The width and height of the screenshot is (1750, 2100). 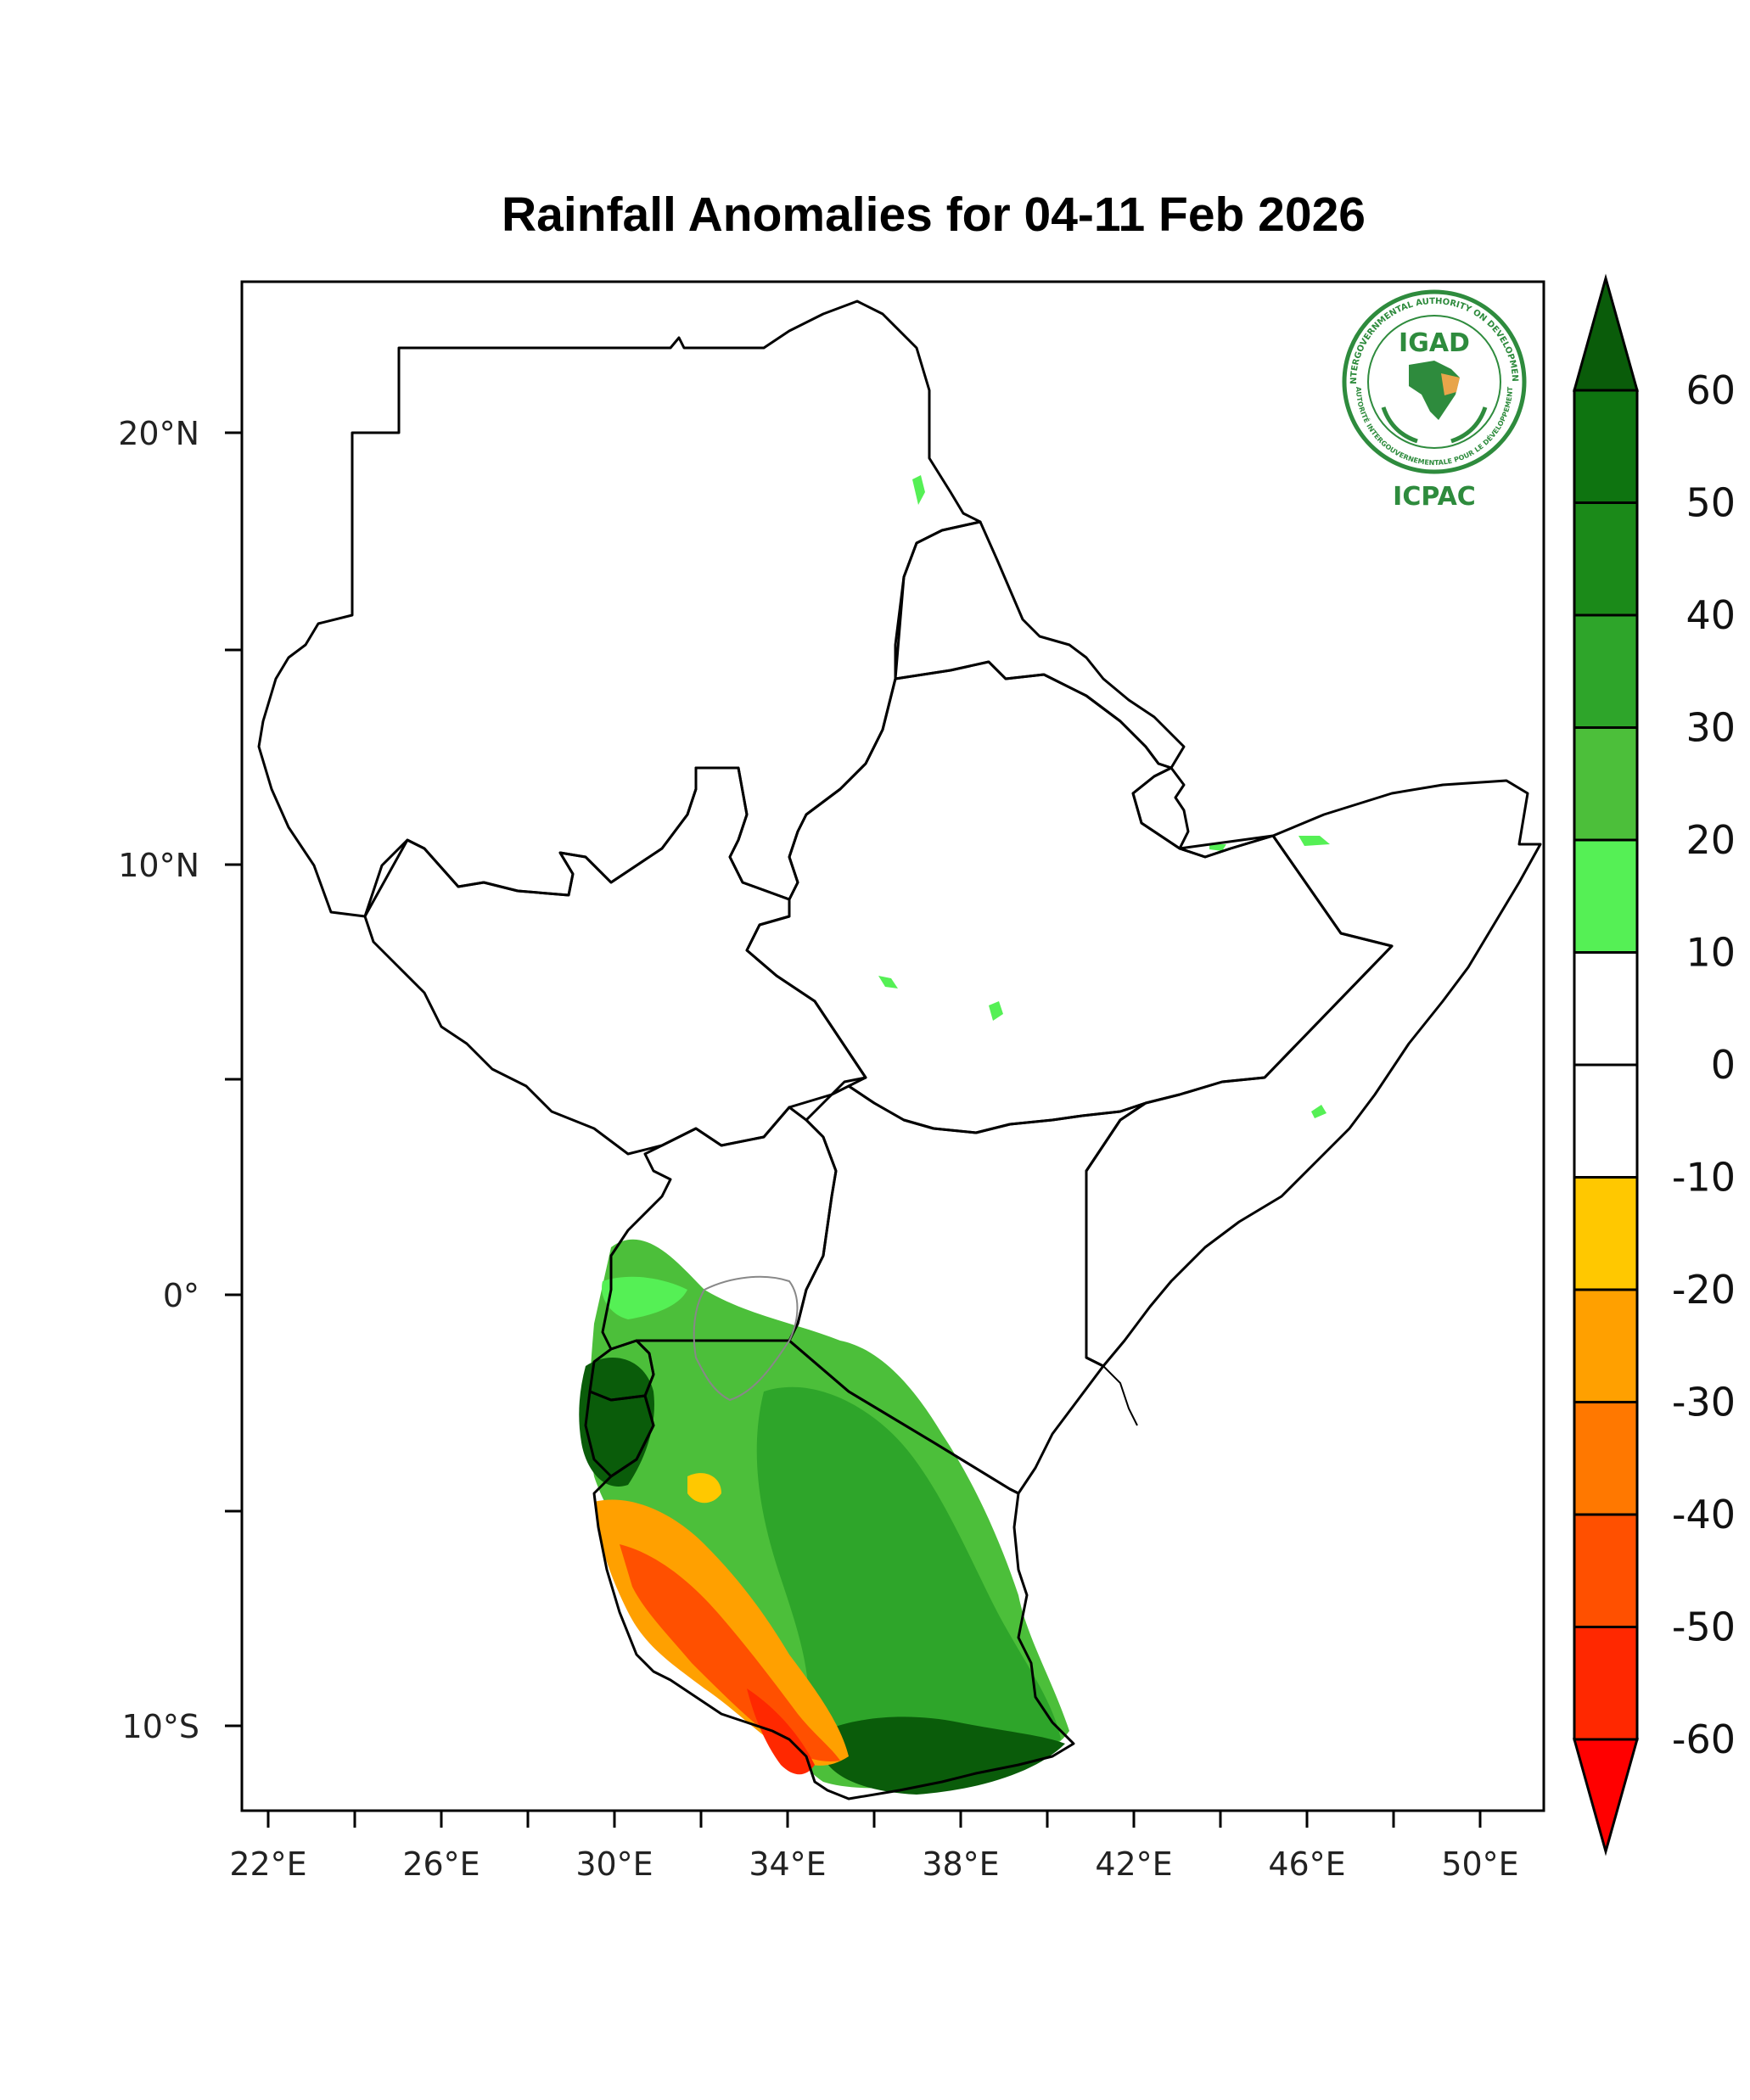 I want to click on colorbar-label: -30, so click(x=1704, y=1403).